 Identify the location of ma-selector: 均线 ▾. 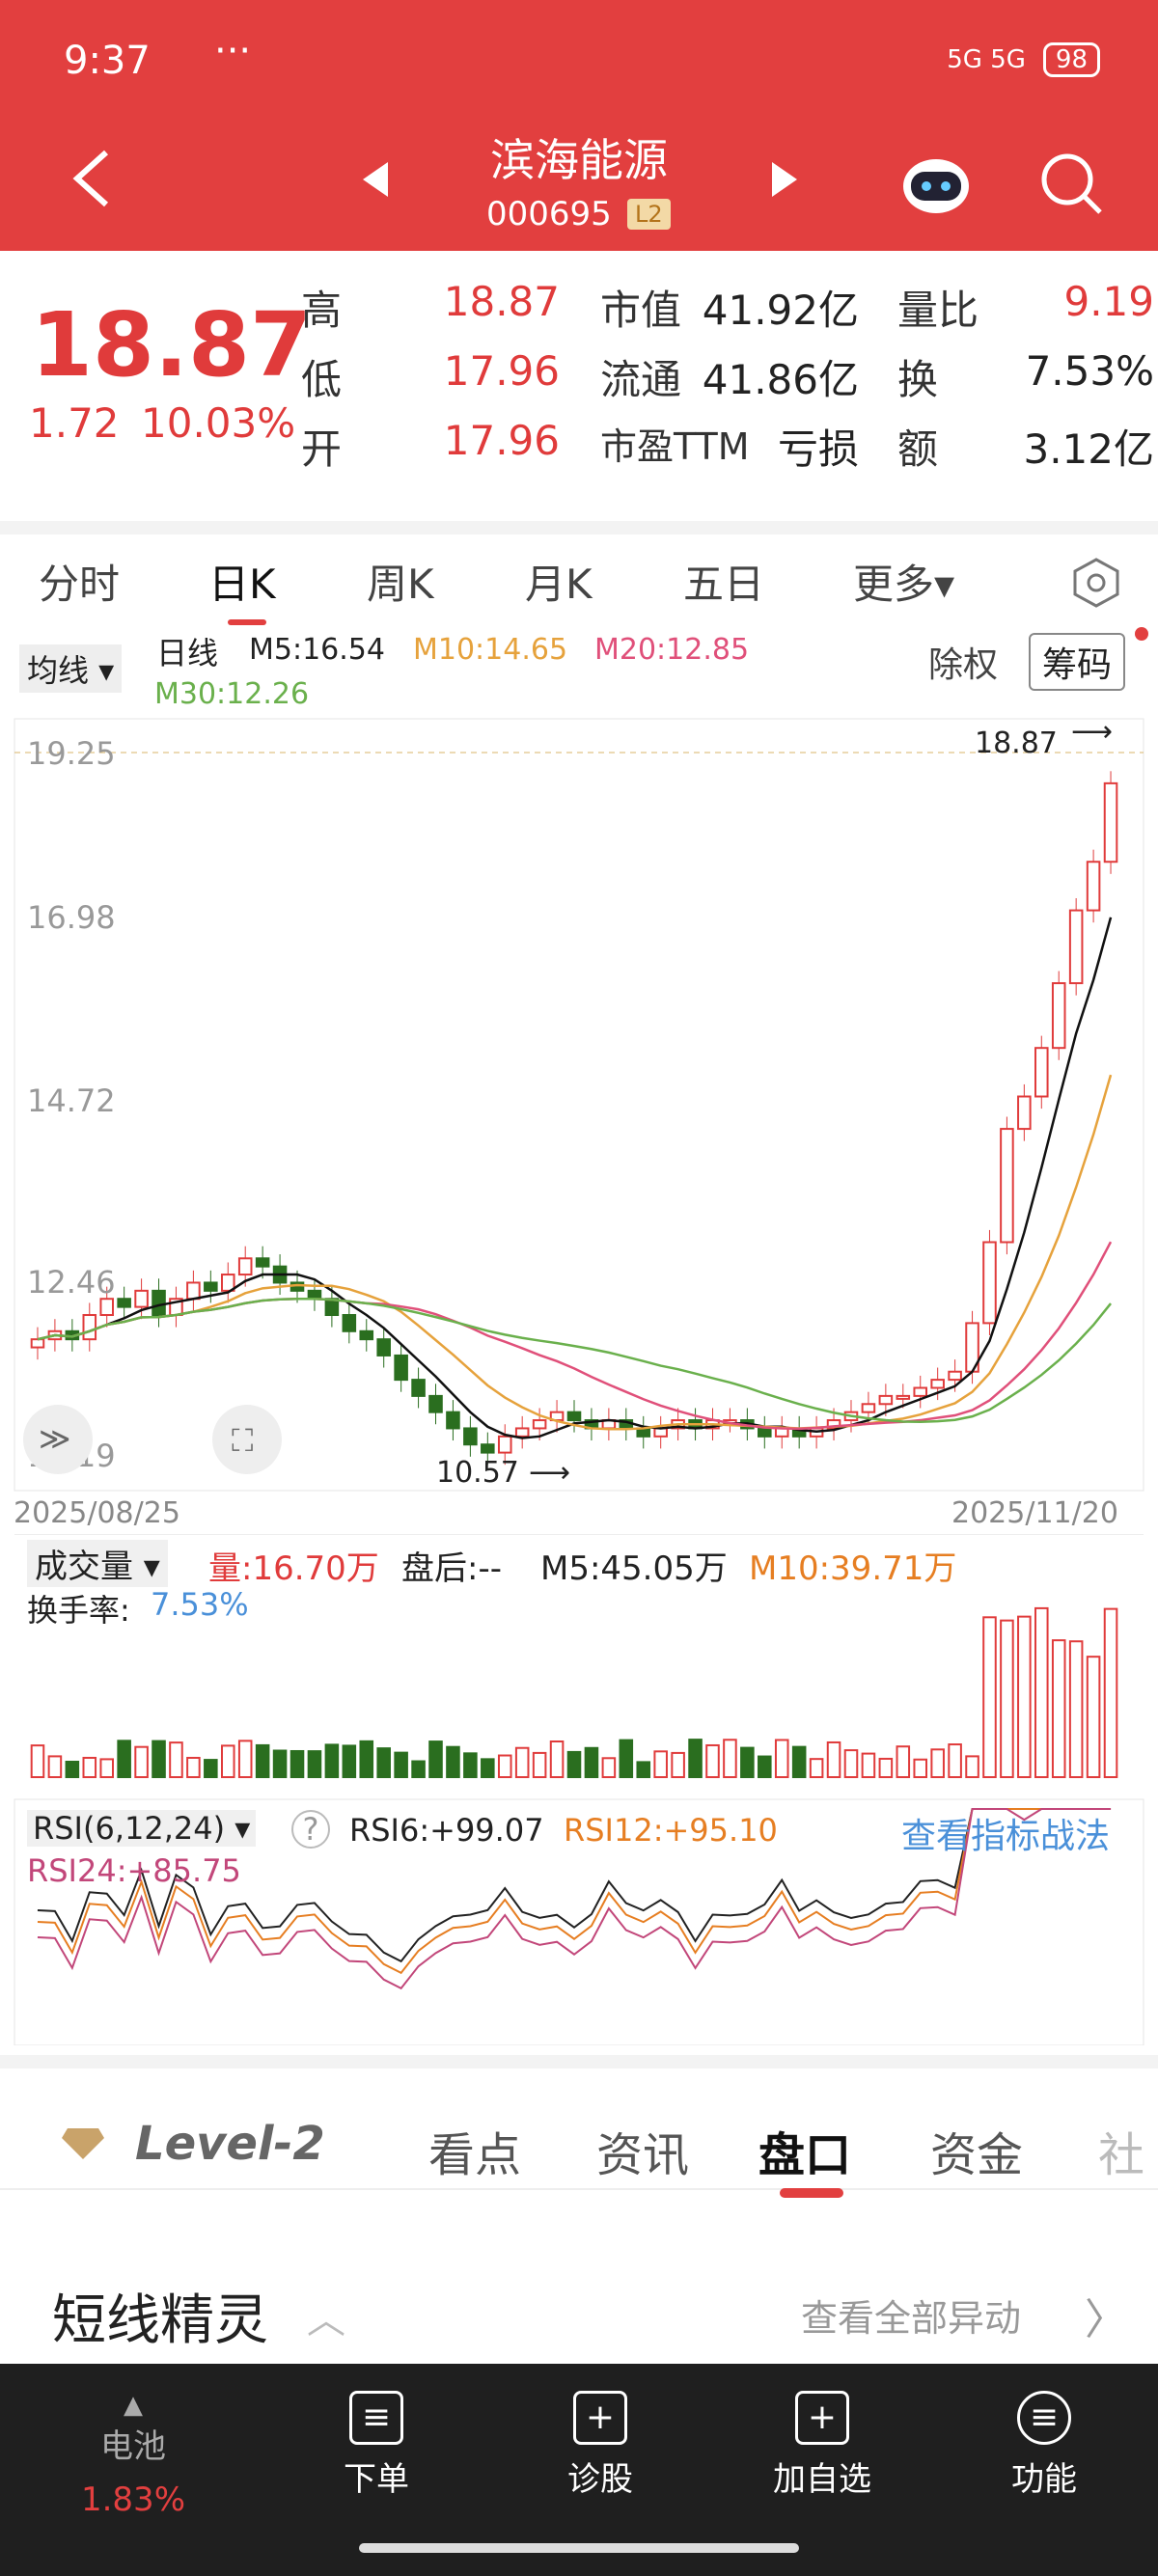
(70, 669).